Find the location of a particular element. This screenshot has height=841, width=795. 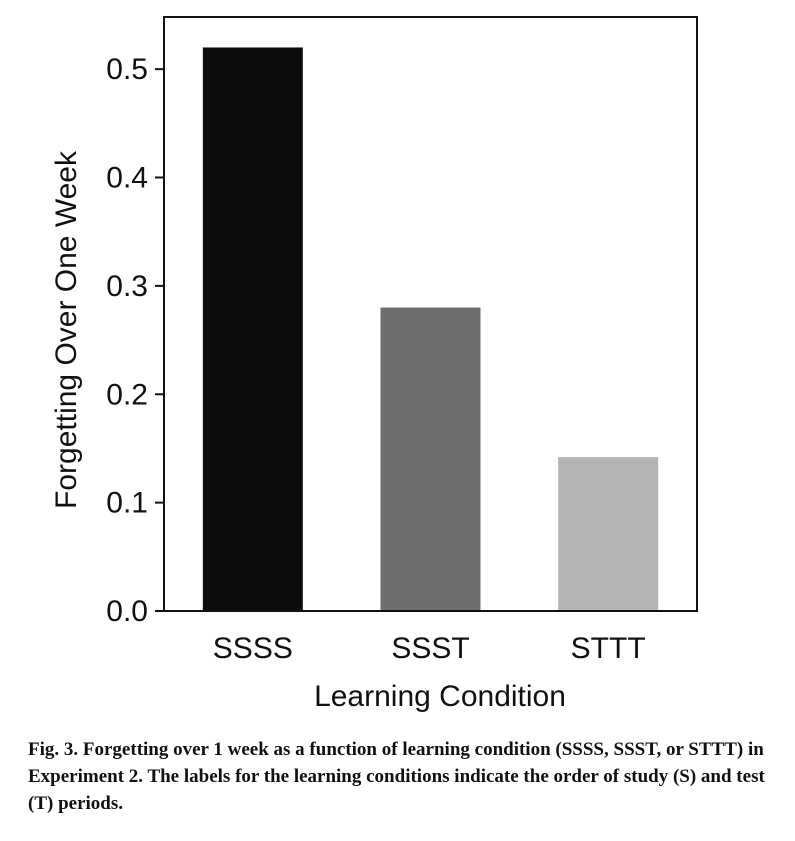

y-ticks: 0.0 0.1 0.2 0.3 0.4 0.5 is located at coordinates (135, 340).